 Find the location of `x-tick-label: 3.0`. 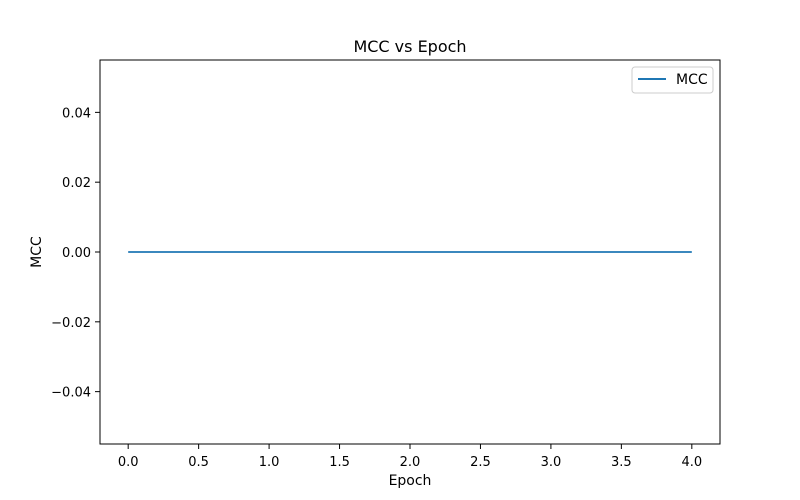

x-tick-label: 3.0 is located at coordinates (551, 462).